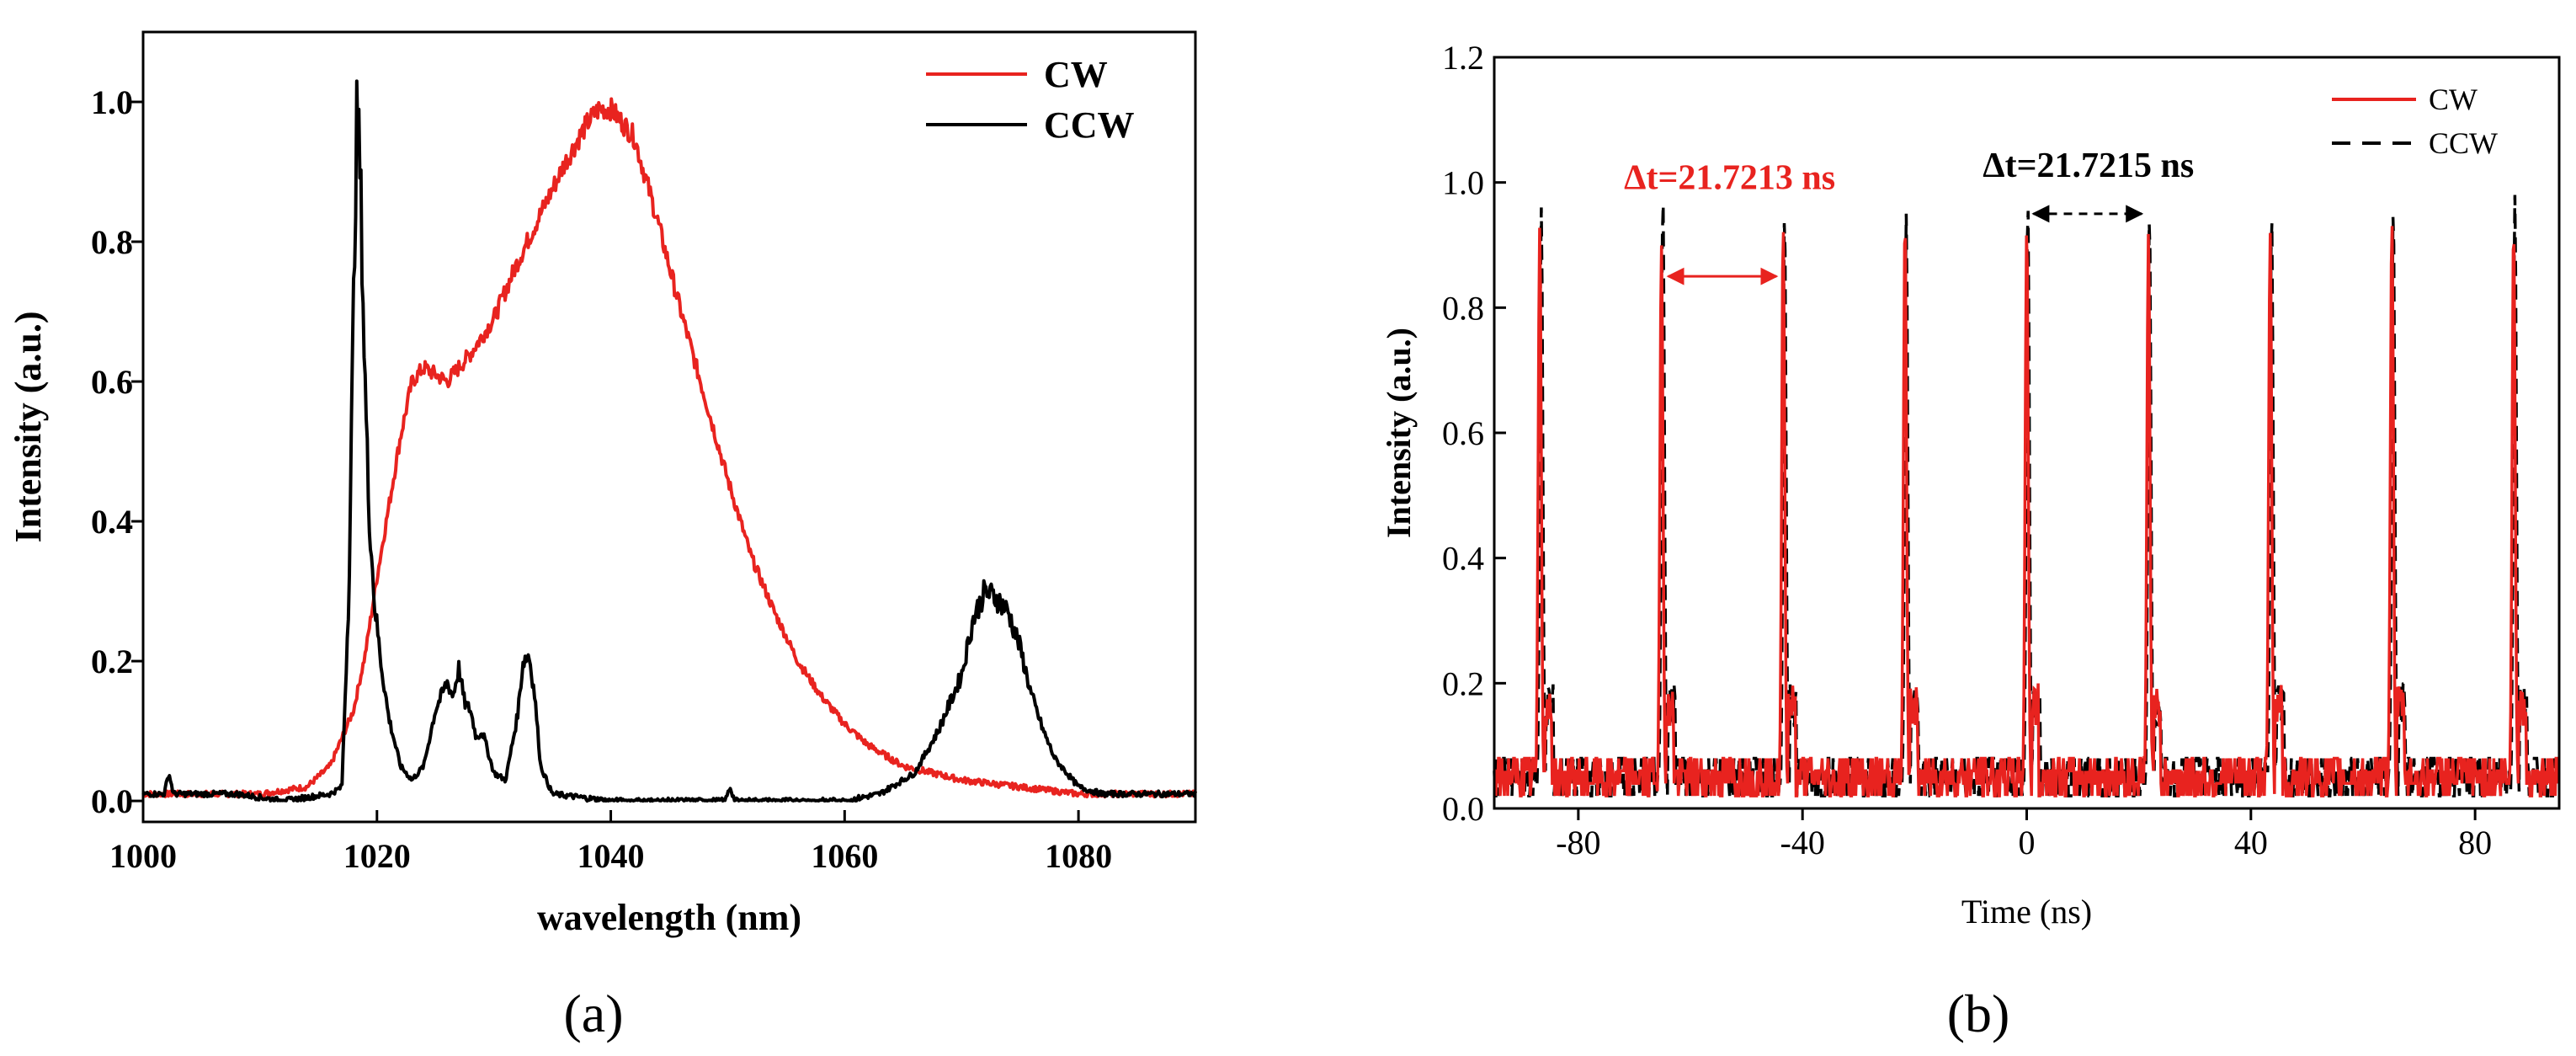 The width and height of the screenshot is (2576, 1056). Describe the element at coordinates (2453, 99) in the screenshot. I see `panel-b-legend-label-cw: CW` at that location.